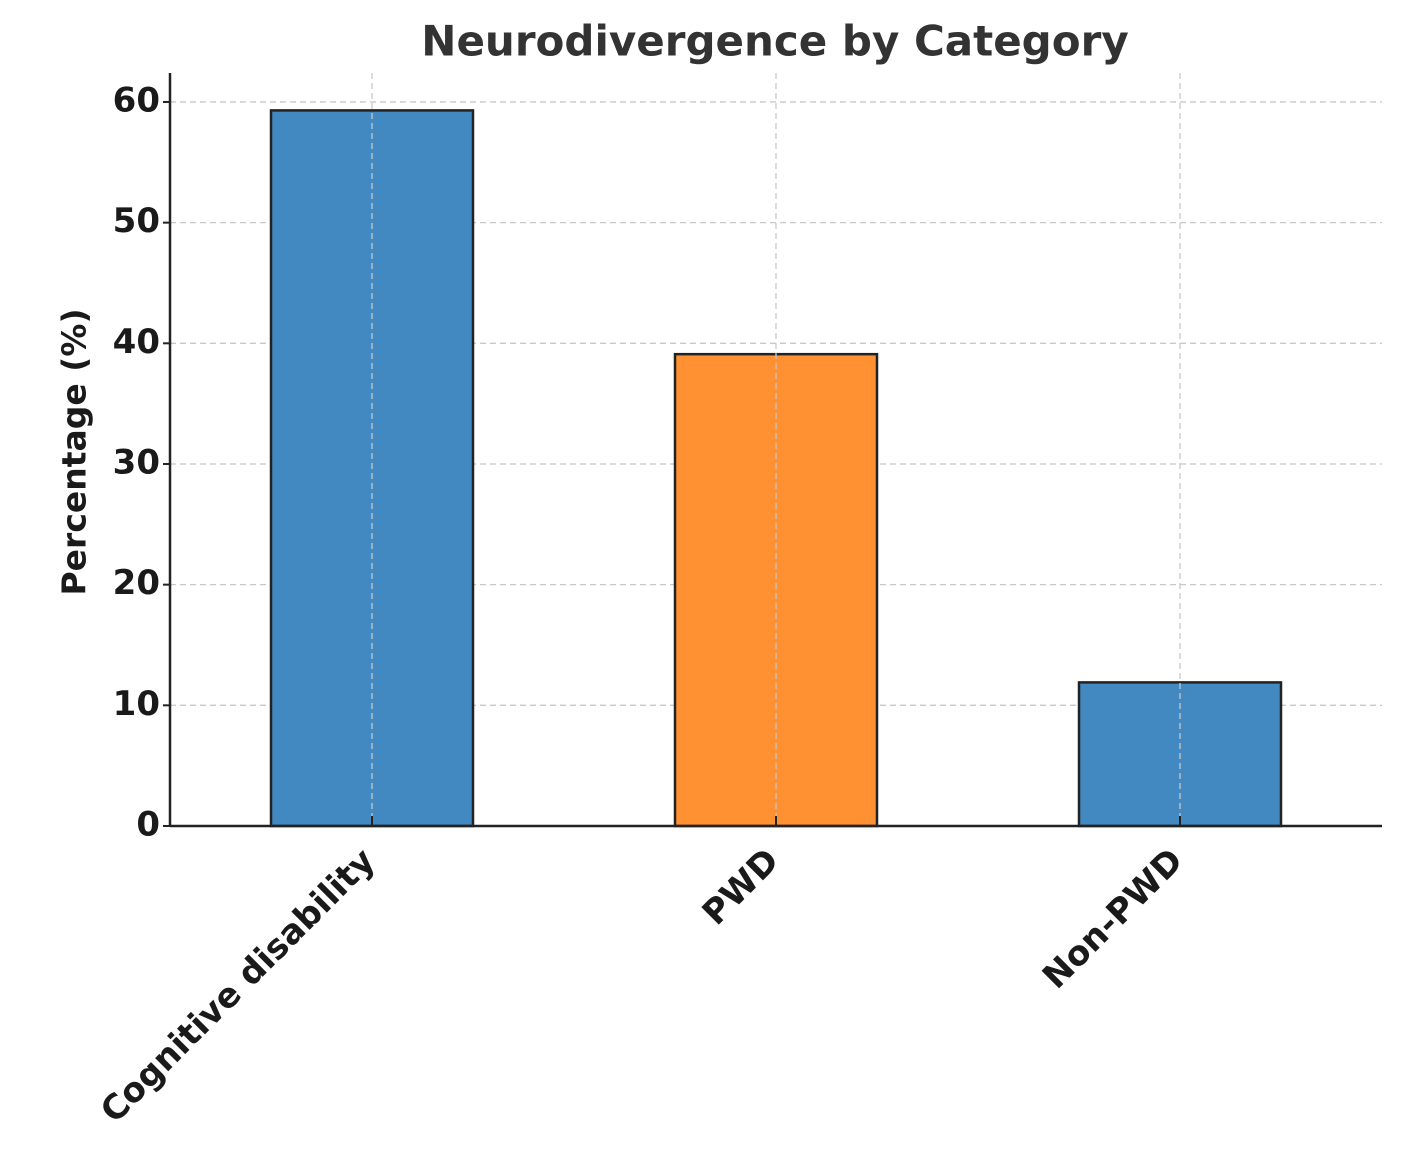 This screenshot has height=1160, width=1412. What do you see at coordinates (136, 221) in the screenshot?
I see `y-tick-label: 50` at bounding box center [136, 221].